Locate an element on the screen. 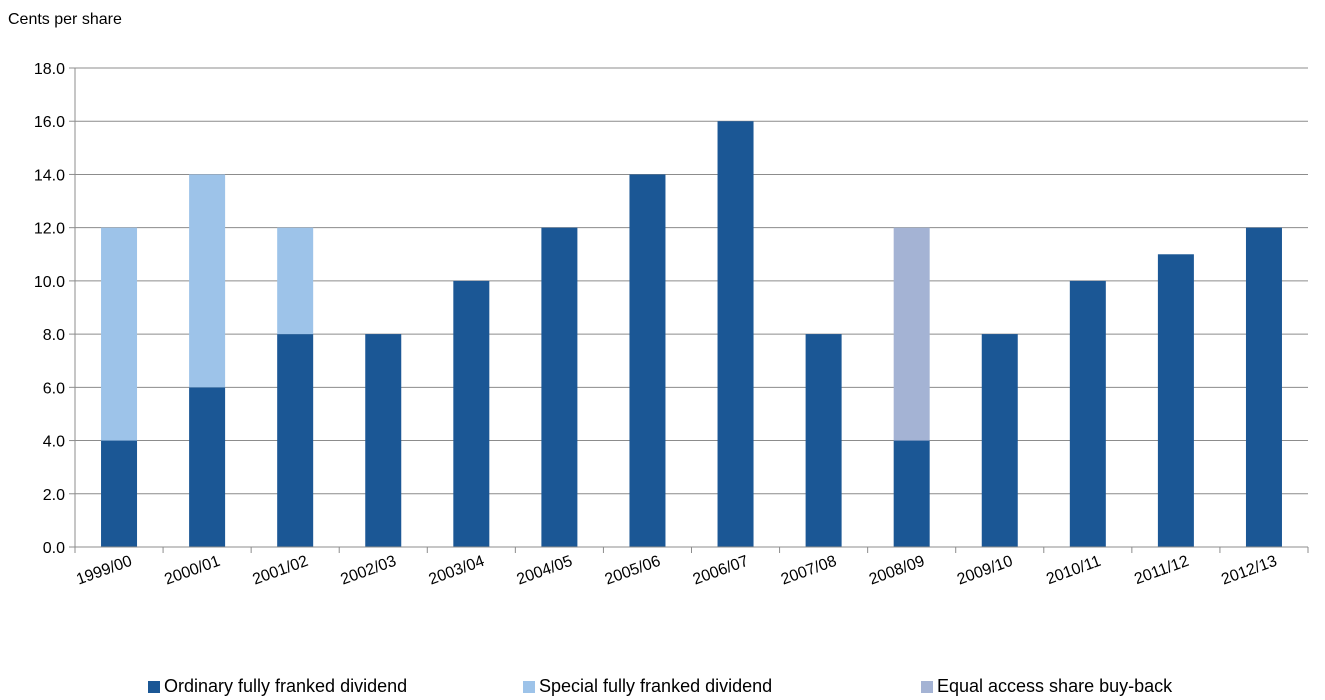 The width and height of the screenshot is (1325, 700). y-tick-label: 16.0 is located at coordinates (49, 122).